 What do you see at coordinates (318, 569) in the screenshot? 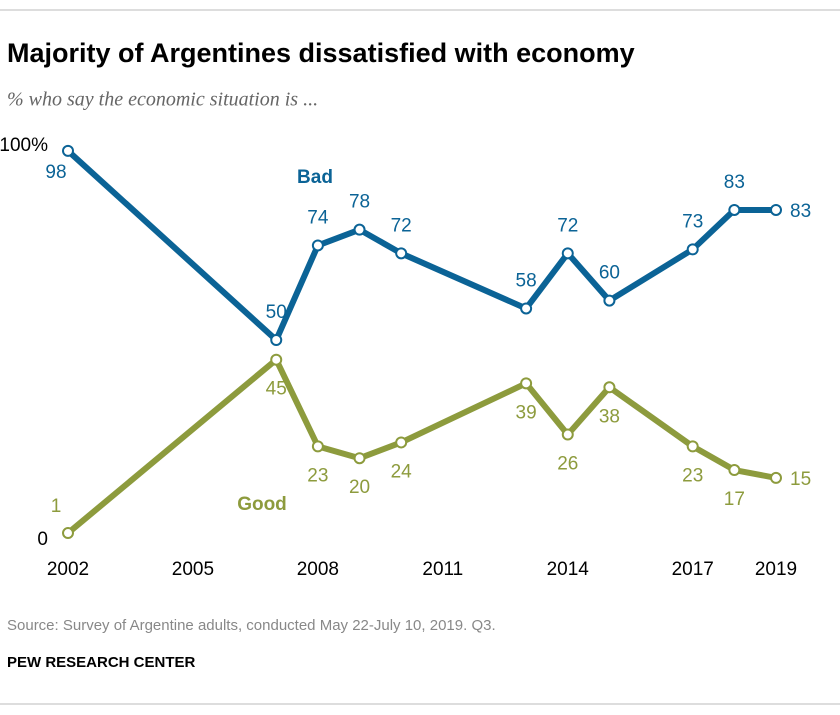
I see `x-tick-label: 2008` at bounding box center [318, 569].